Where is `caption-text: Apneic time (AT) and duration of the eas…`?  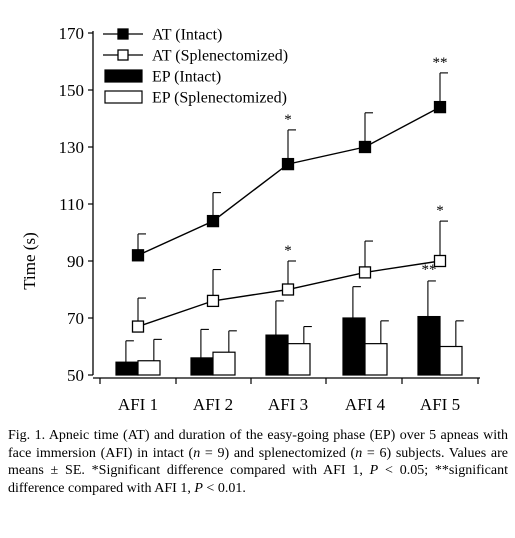 caption-text: Apneic time (AT) and duration of the eas… is located at coordinates (258, 444).